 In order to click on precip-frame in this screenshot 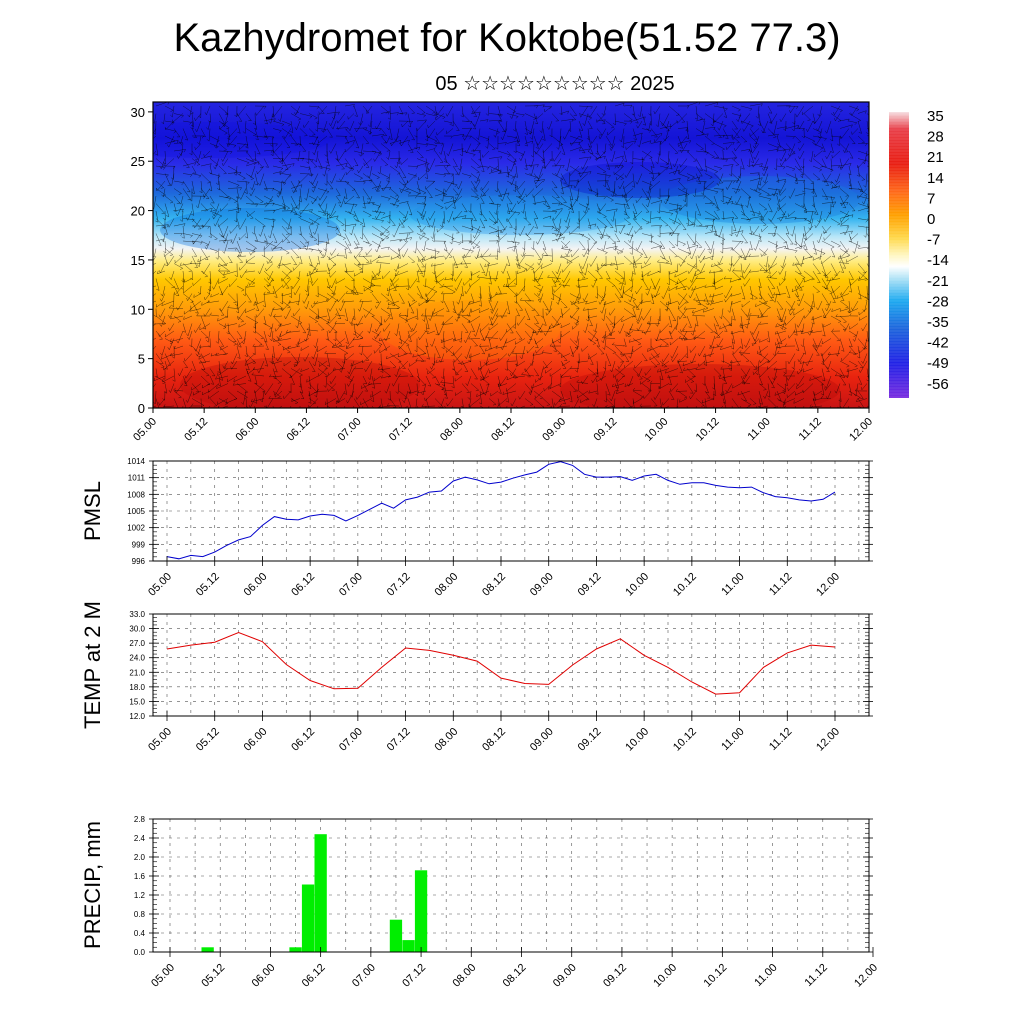, I will do `click(511, 885)`.